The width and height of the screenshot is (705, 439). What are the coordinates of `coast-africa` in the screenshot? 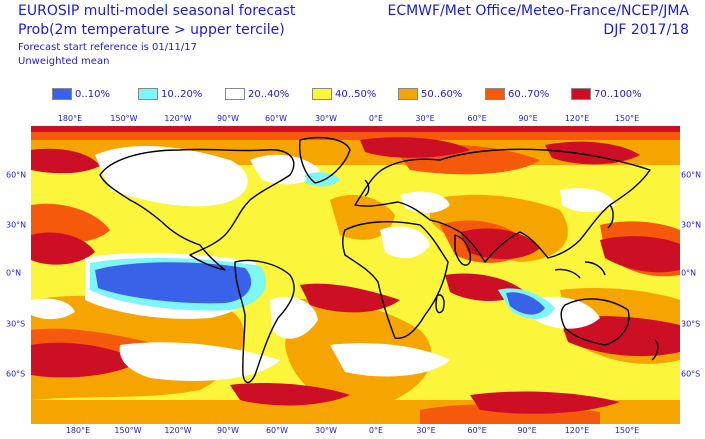 It's located at (395, 280).